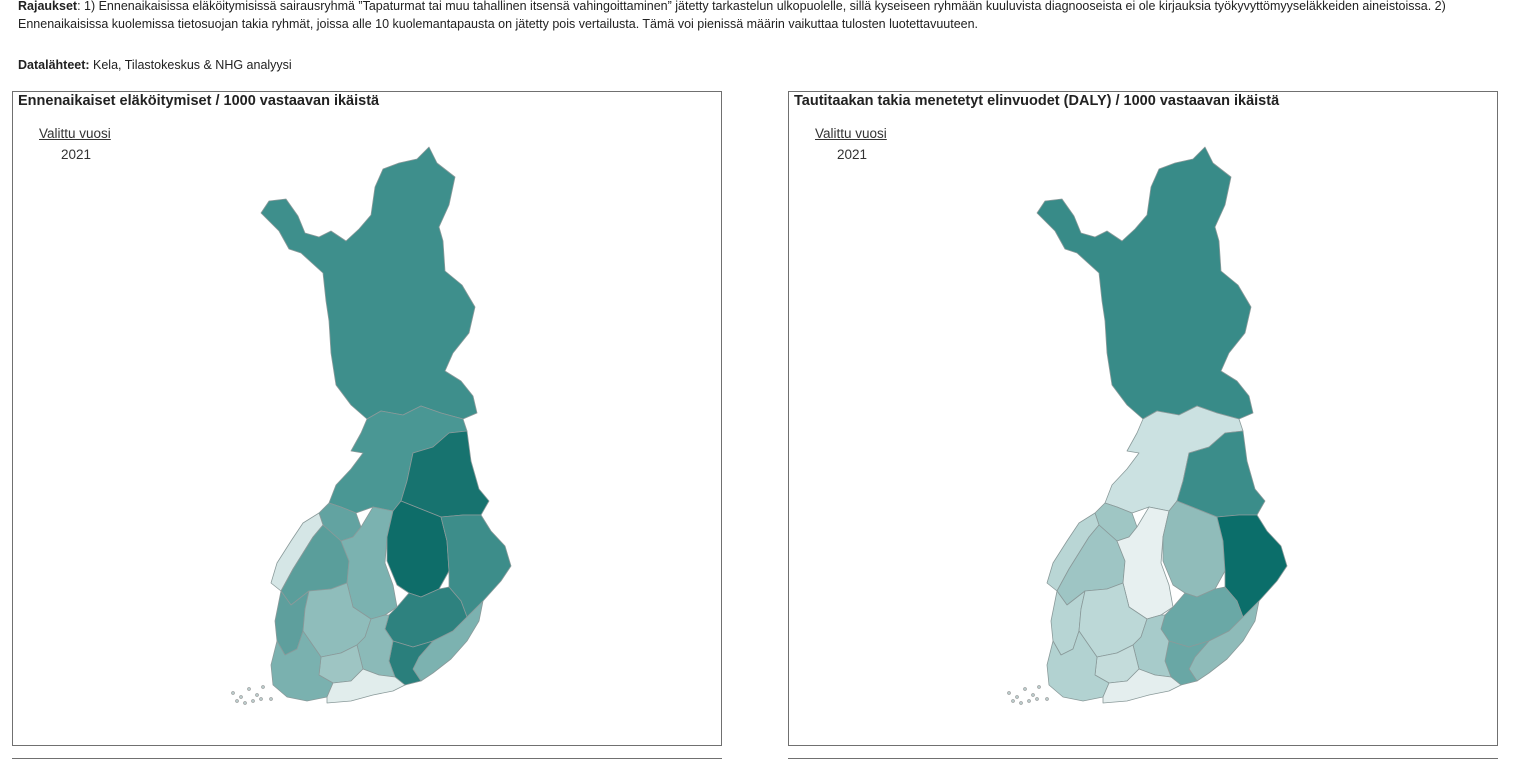 This screenshot has width=1513, height=760. Describe the element at coordinates (190, 65) in the screenshot. I see `sources-text: Kela, Tilastokeskus & NHG analyysi` at that location.